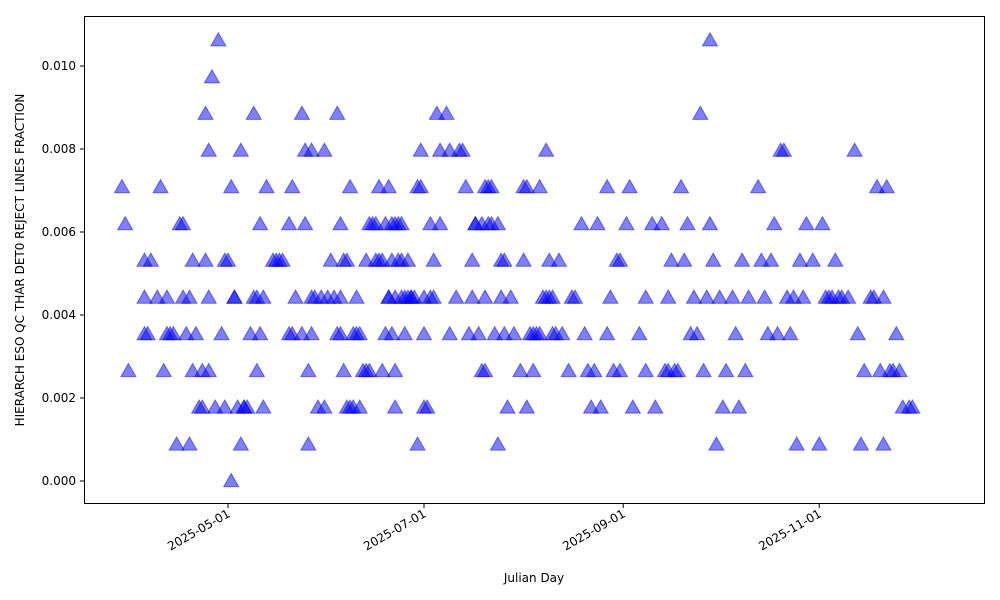 Image resolution: width=1000 pixels, height=600 pixels. I want to click on y-tick-label: 0.002, so click(59, 398).